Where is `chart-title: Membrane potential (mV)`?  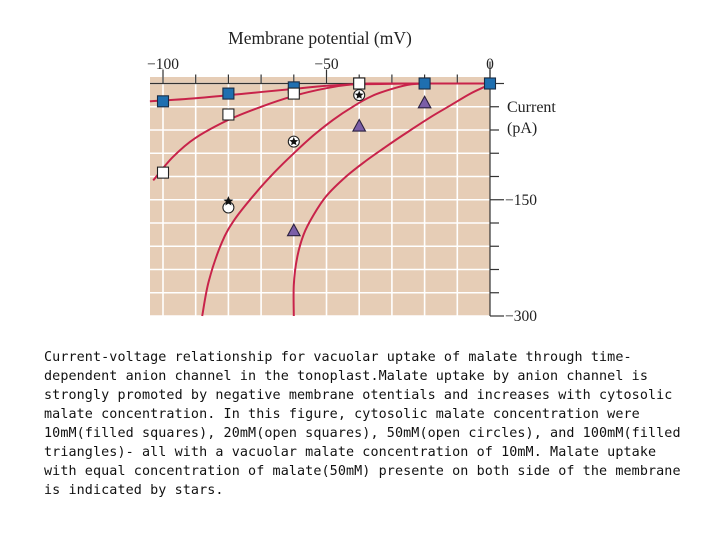 chart-title: Membrane potential (mV) is located at coordinates (320, 38).